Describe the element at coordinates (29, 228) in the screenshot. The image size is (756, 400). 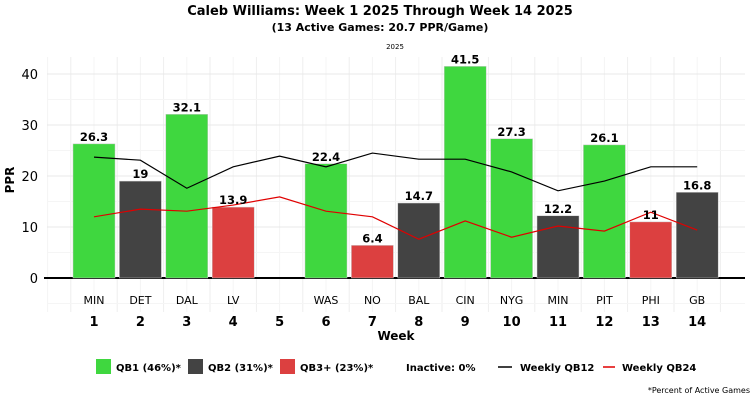
I see `y-tick-label: 10` at that location.